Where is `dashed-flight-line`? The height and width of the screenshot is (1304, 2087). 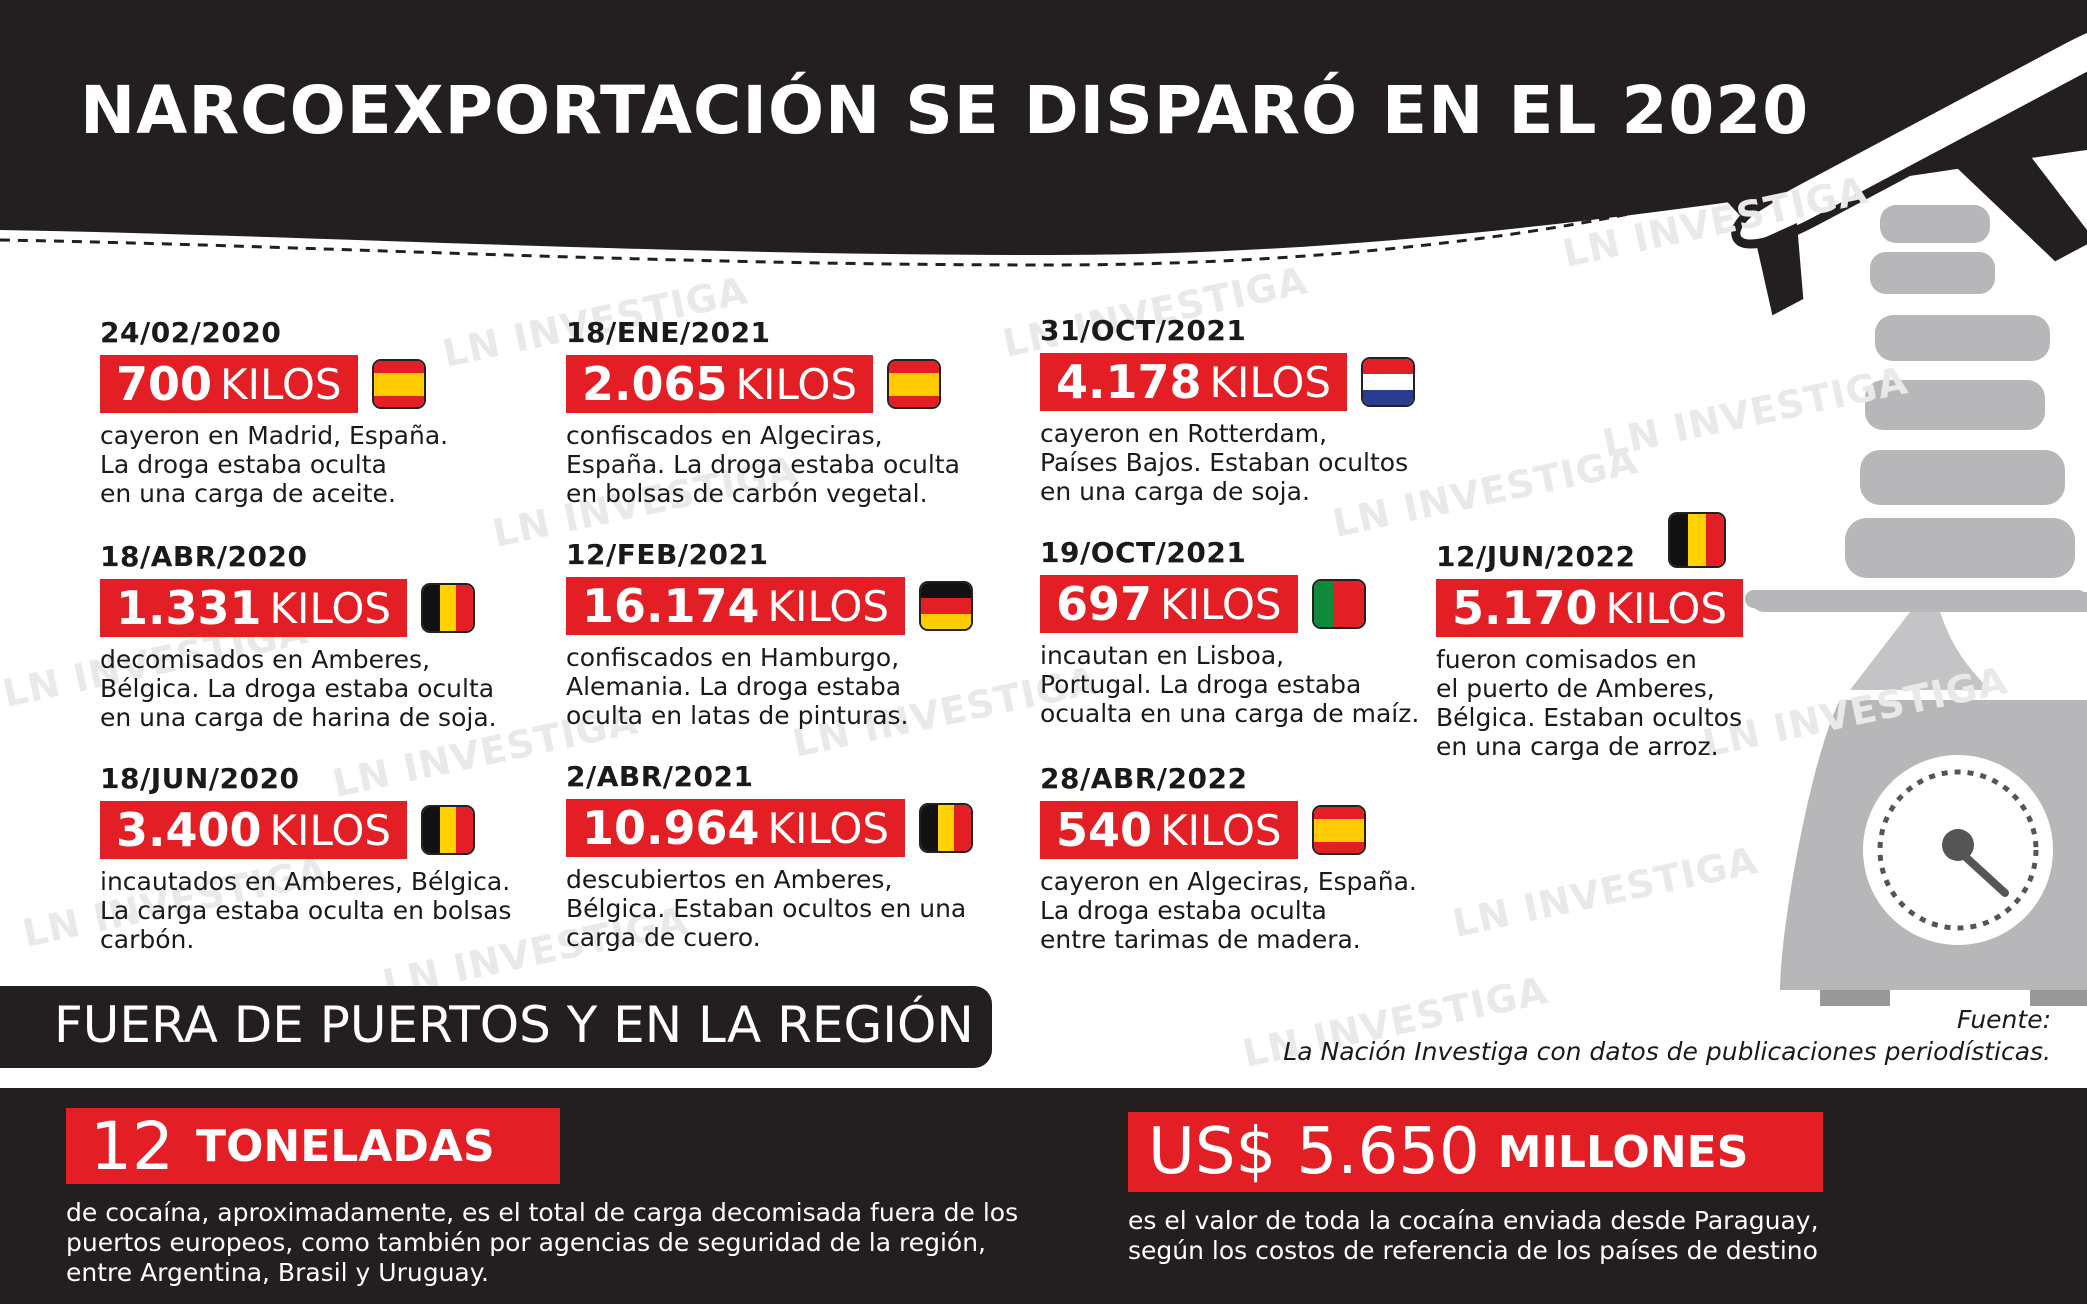
dashed-flight-line is located at coordinates (896, 212).